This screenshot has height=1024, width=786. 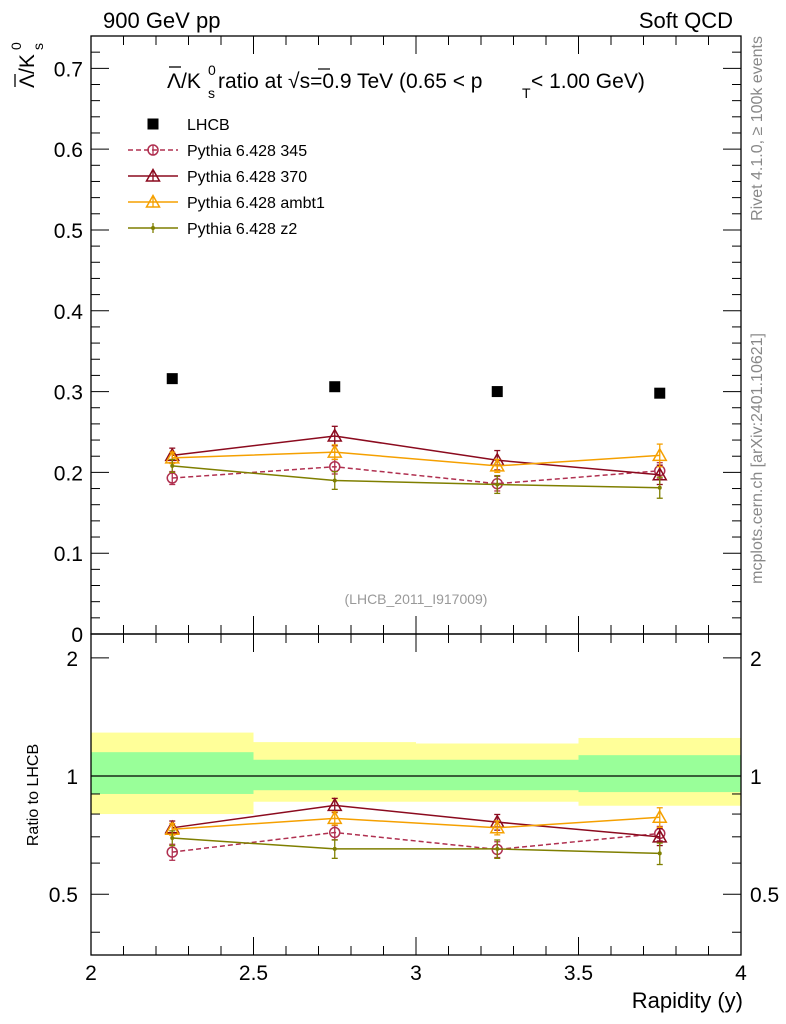 What do you see at coordinates (68, 393) in the screenshot?
I see `y-tick-label: 0.3` at bounding box center [68, 393].